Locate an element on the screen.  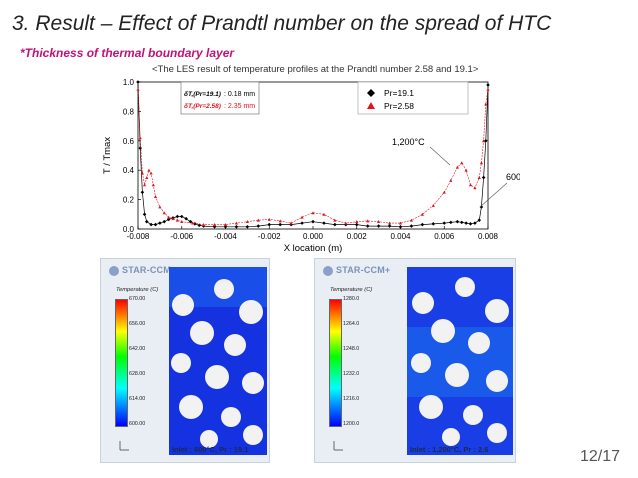
y-tick-label: 0.8 is located at coordinates (129, 111).